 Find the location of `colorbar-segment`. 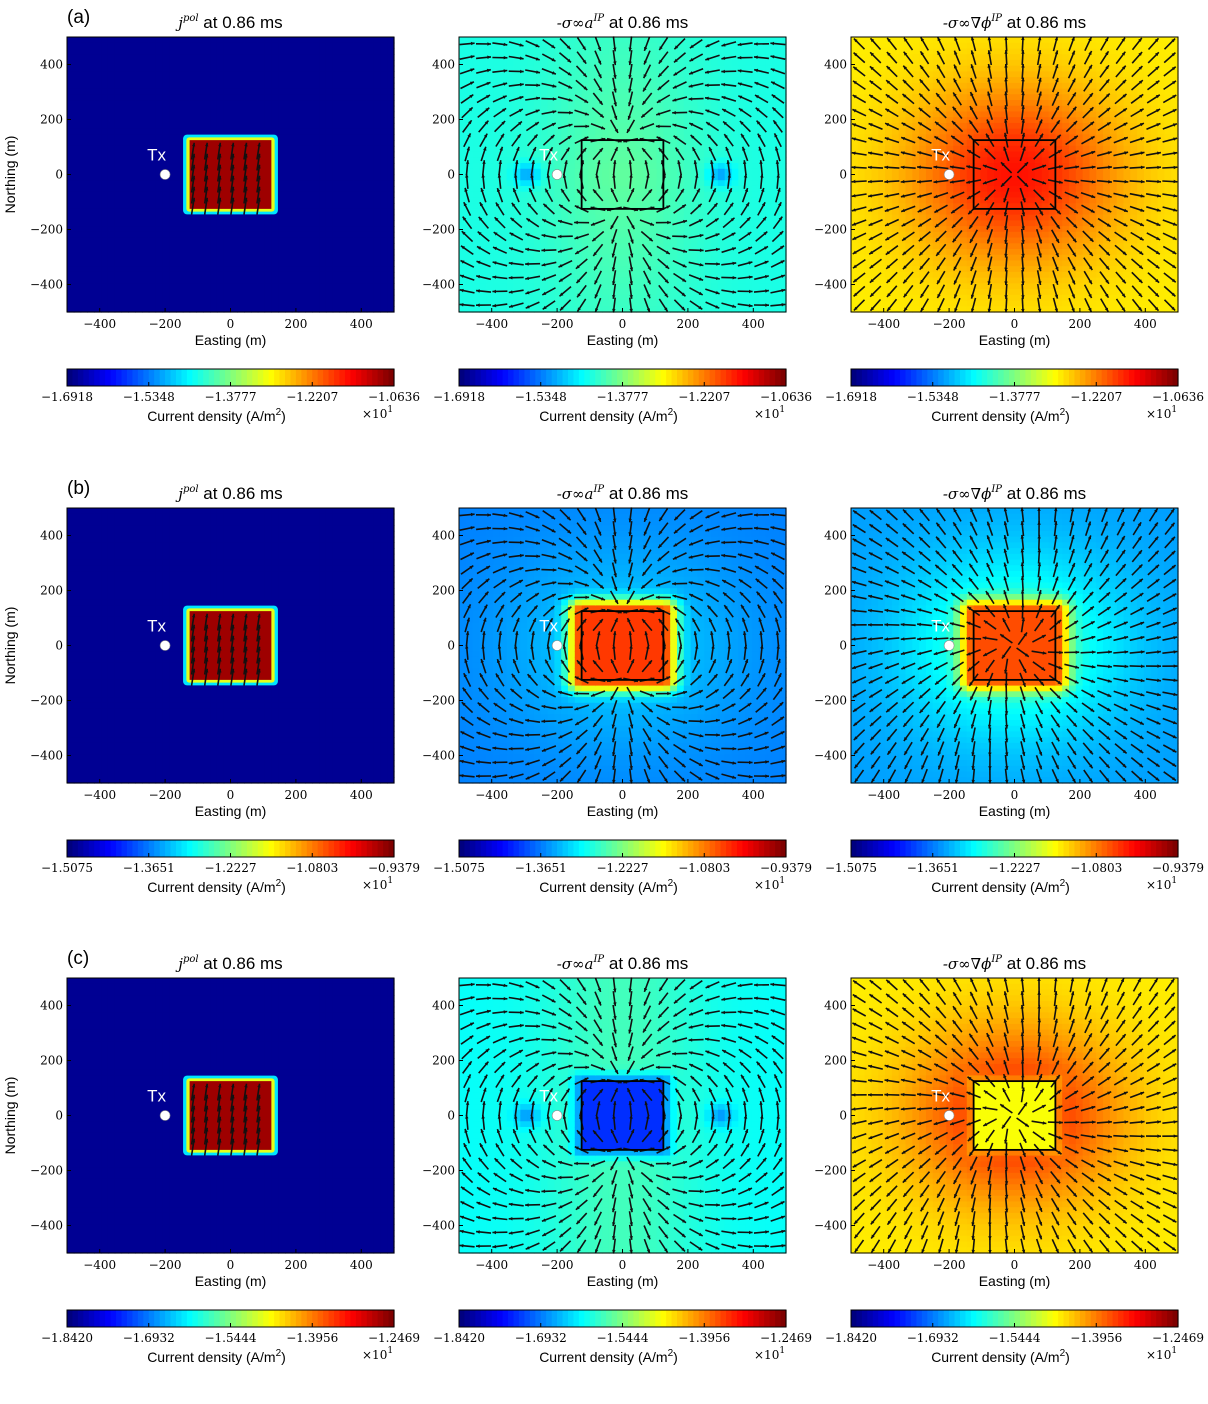

colorbar-segment is located at coordinates (342, 377).